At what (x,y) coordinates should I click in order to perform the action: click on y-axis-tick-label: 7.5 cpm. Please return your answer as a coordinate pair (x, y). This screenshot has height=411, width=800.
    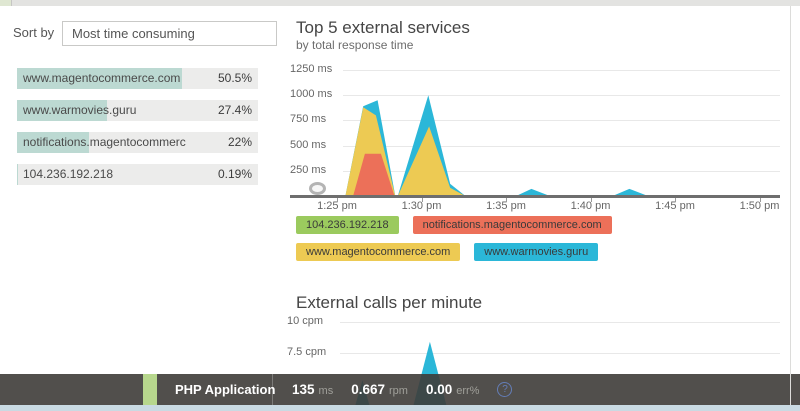
    Looking at the image, I should click on (307, 352).